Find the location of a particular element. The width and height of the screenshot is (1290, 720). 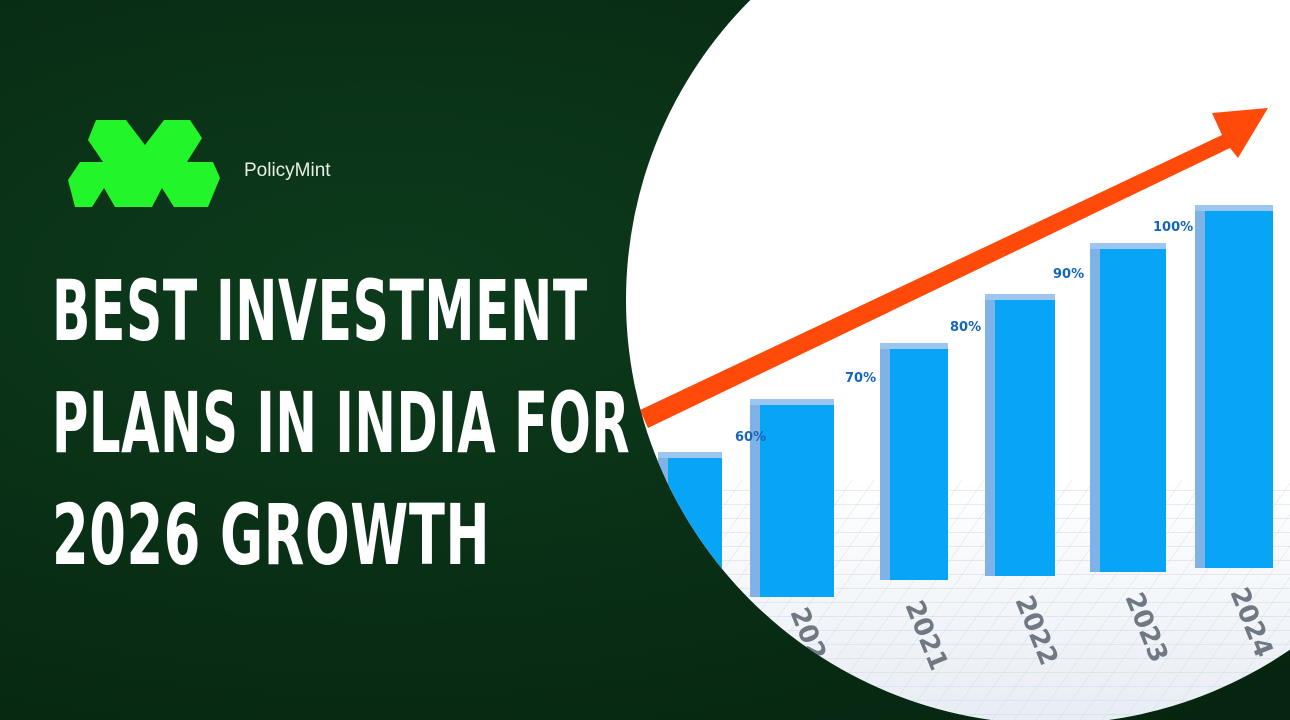

headline-line-3: 2026 GROWTH is located at coordinates (271, 535).